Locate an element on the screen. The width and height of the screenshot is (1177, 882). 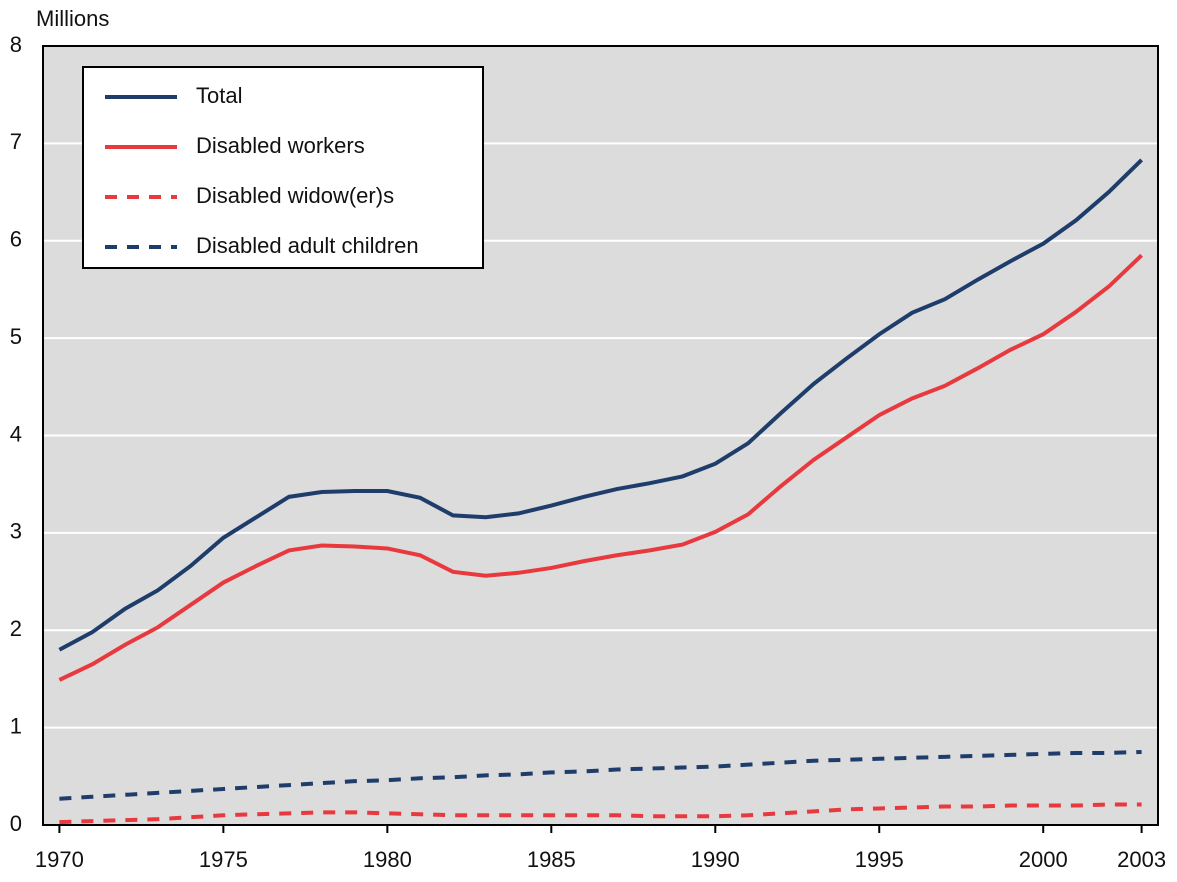
x-tick-label: 1995 is located at coordinates (879, 859).